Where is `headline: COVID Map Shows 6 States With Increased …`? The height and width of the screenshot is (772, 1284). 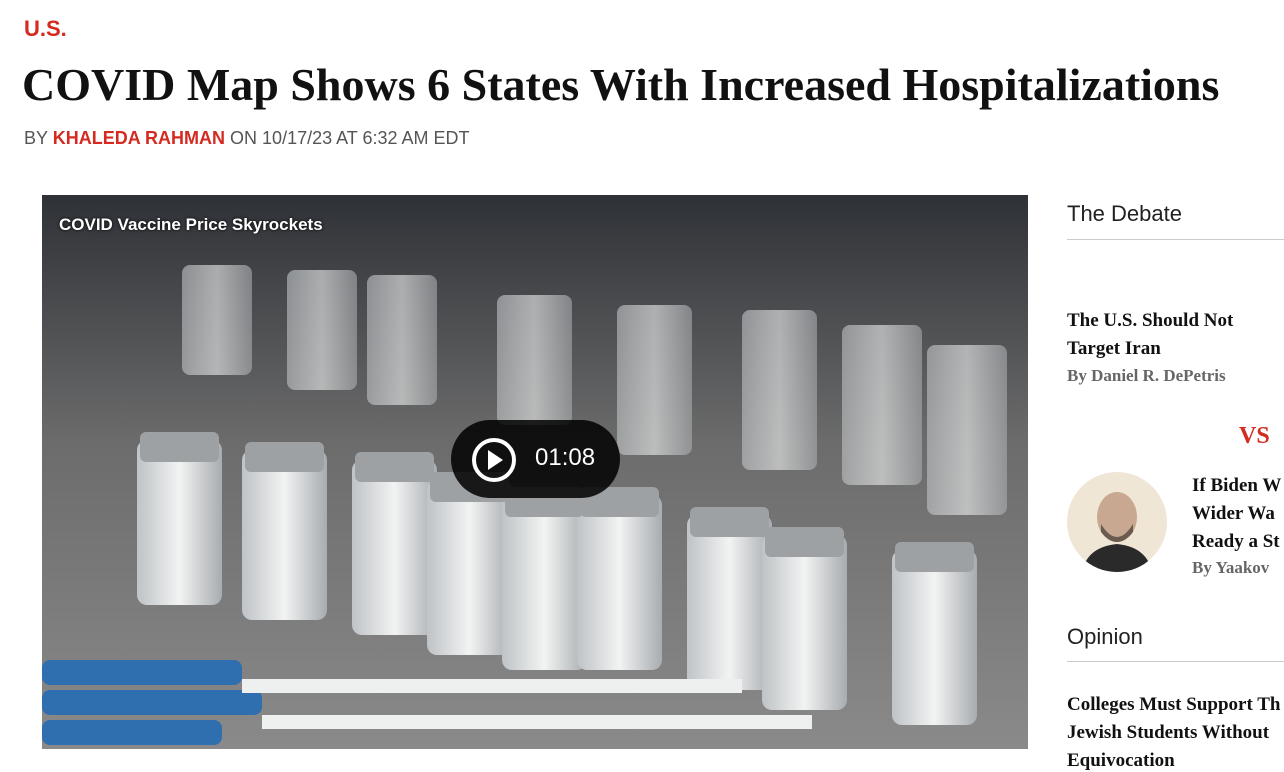
headline: COVID Map Shows 6 States With Increased … is located at coordinates (621, 84).